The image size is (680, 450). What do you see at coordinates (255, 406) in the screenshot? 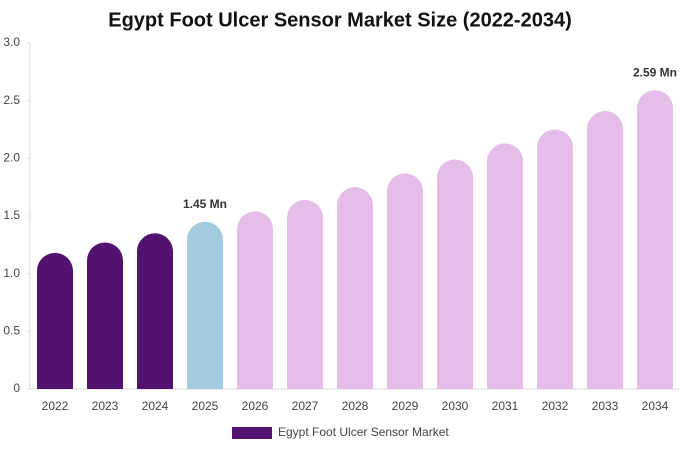
I see `x-tick-label: 2026` at bounding box center [255, 406].